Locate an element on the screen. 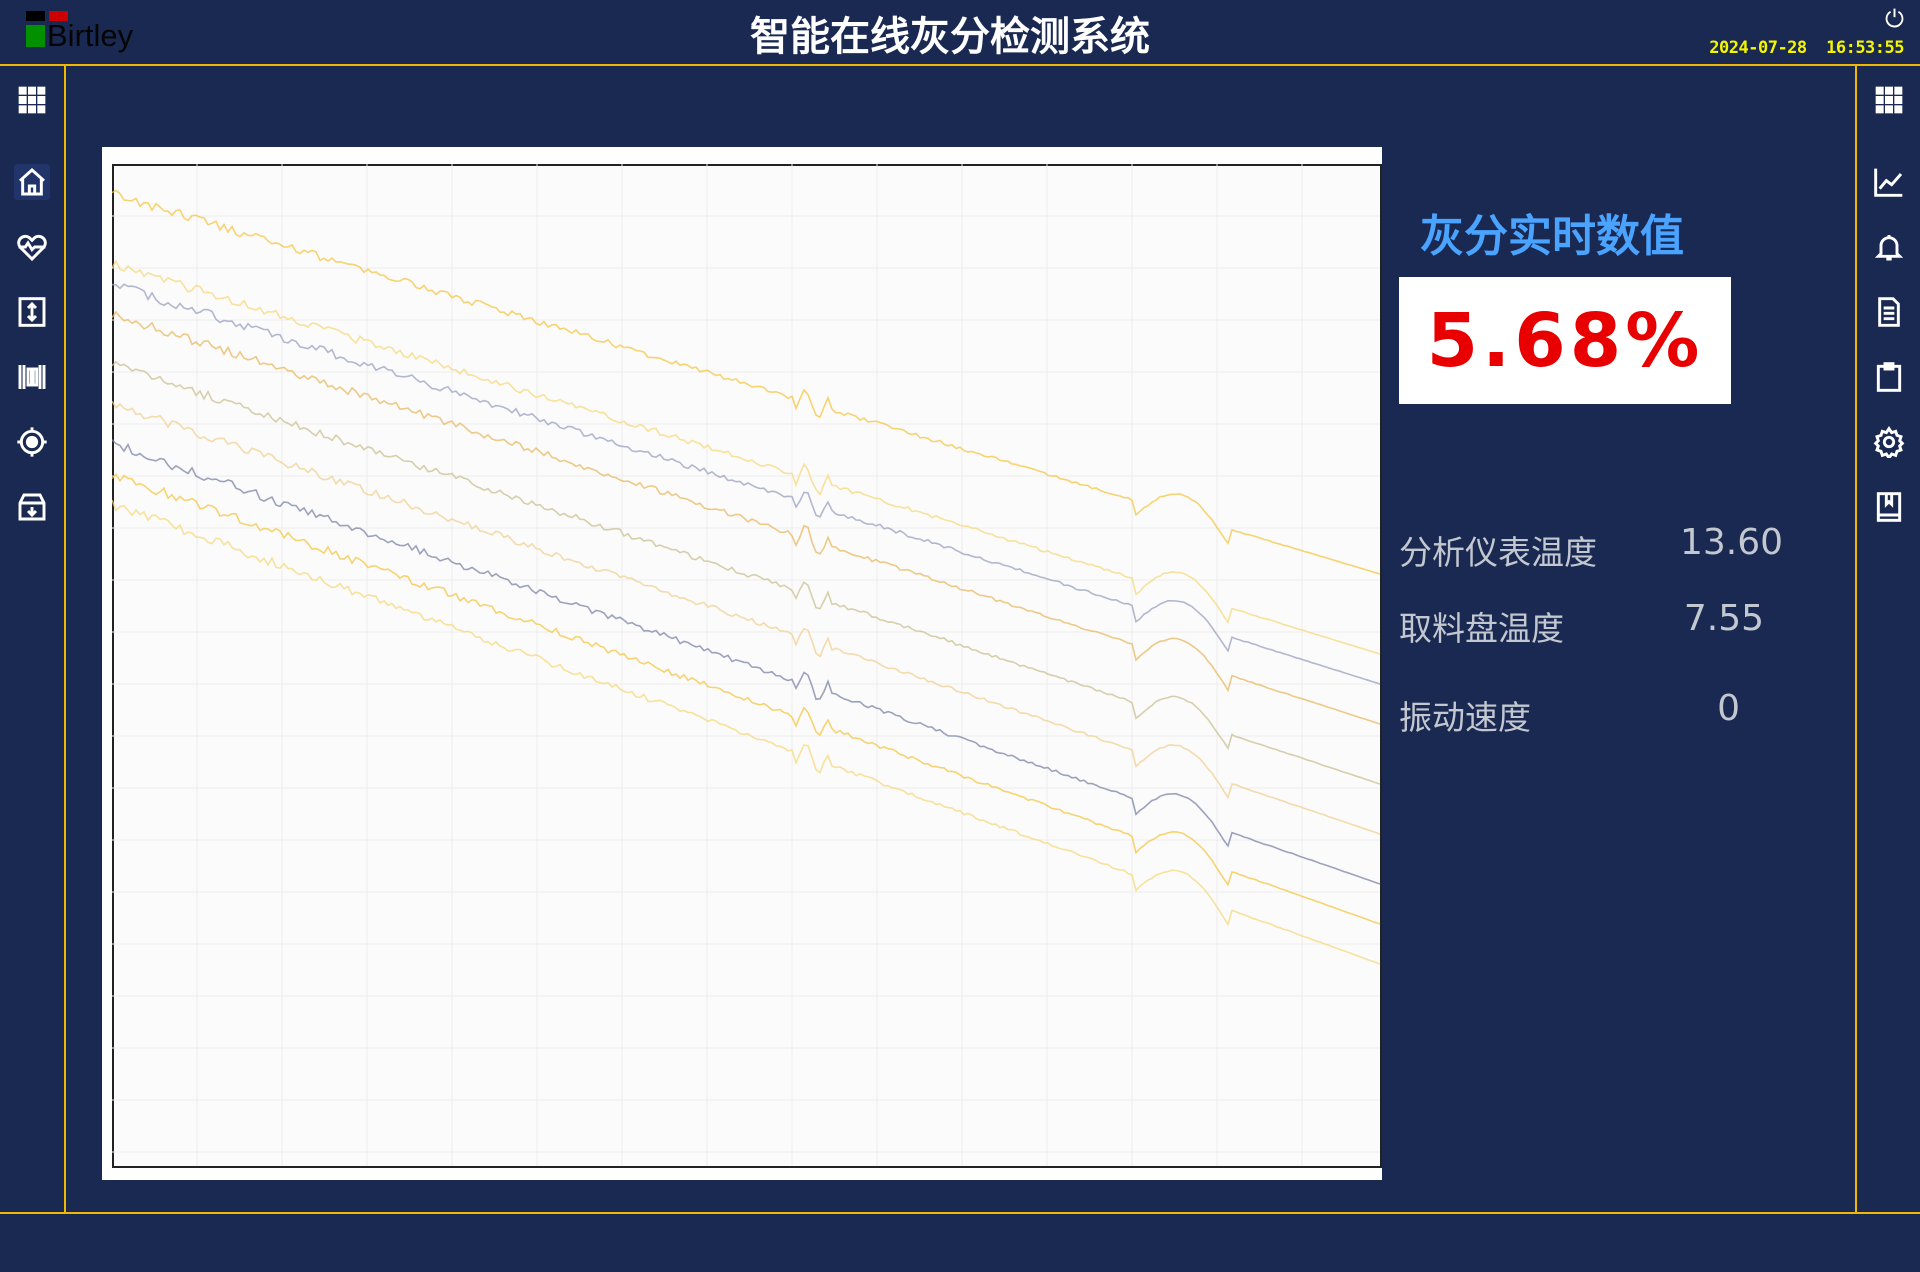  ash-value: 5.68% is located at coordinates (1565, 341).